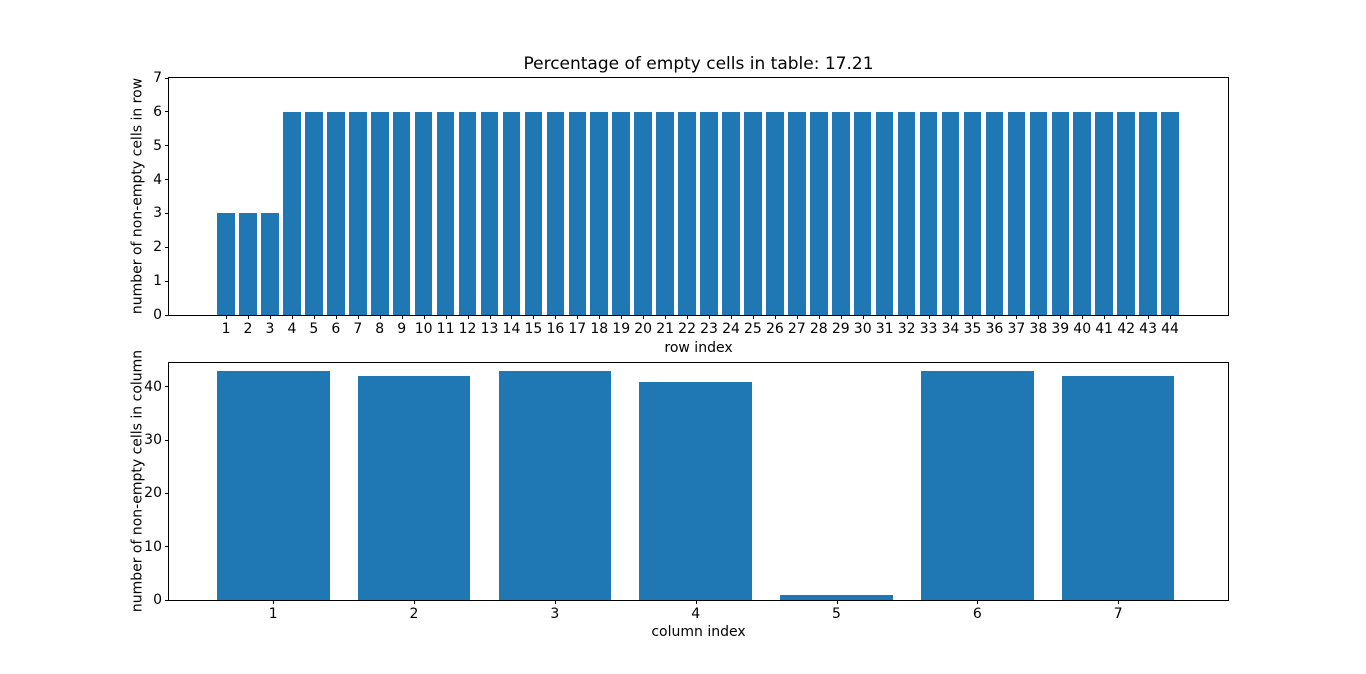 Image resolution: width=1366 pixels, height=674 pixels. I want to click on x-tick-label: 3, so click(270, 329).